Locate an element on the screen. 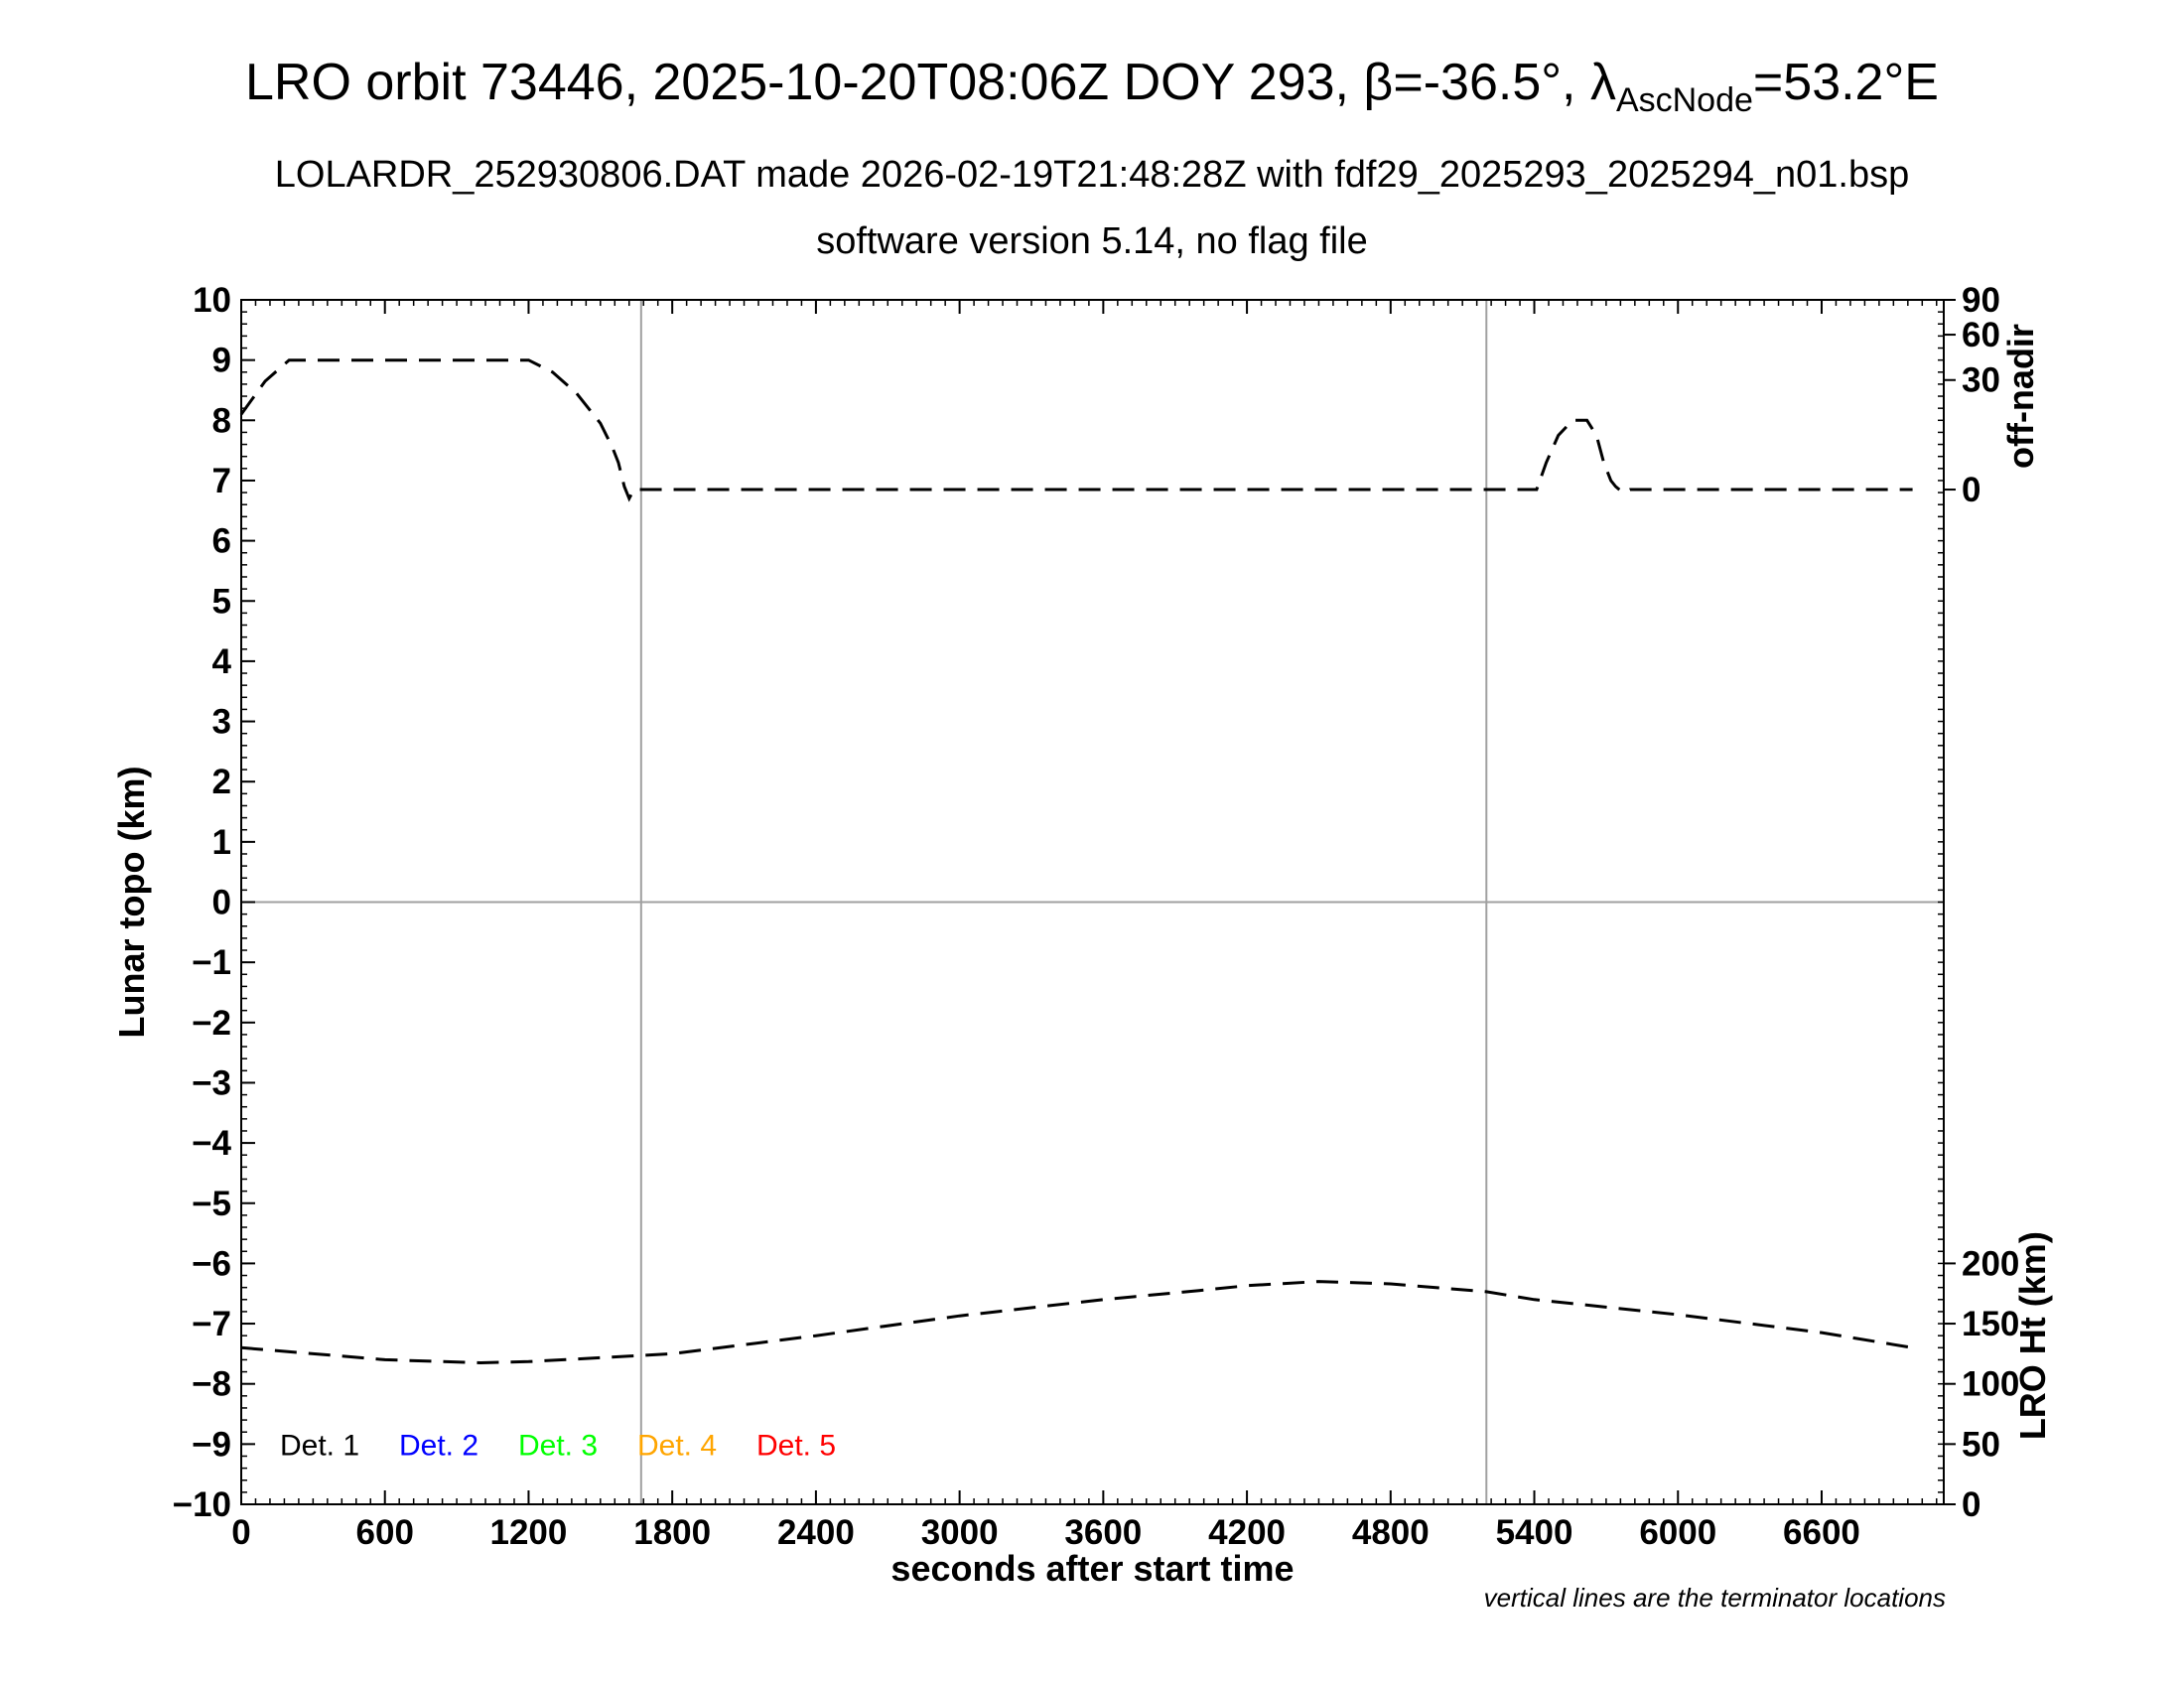 Image resolution: width=2184 pixels, height=1688 pixels. y-tick-label: −10 is located at coordinates (202, 1504).